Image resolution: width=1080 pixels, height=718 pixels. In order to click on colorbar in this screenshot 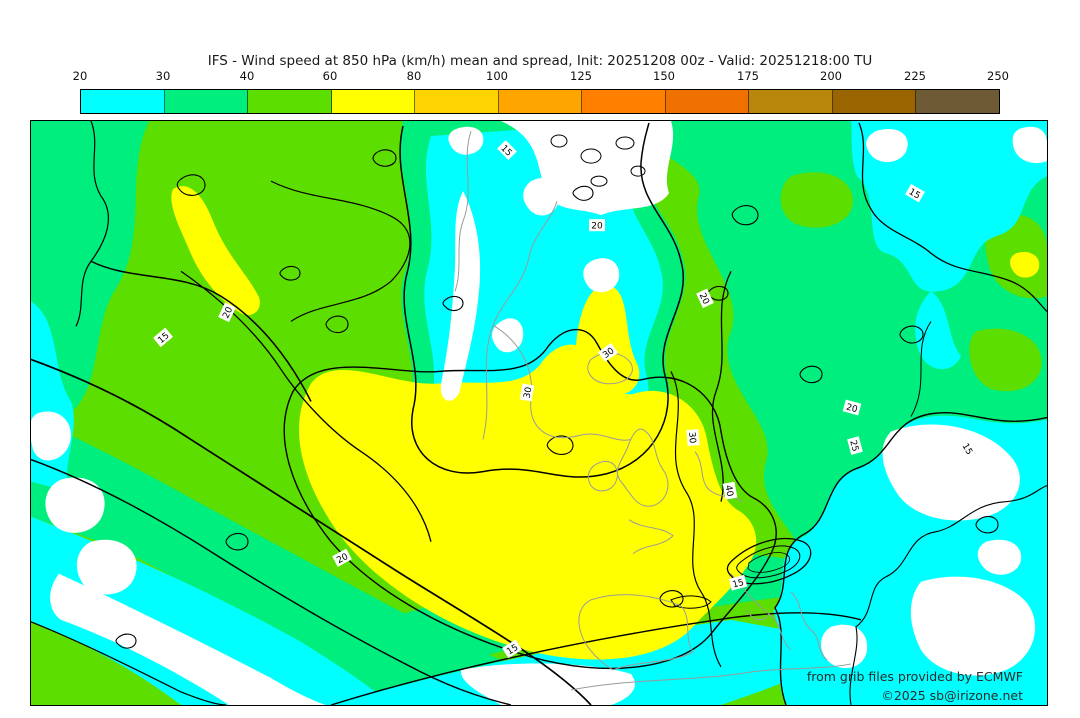, I will do `click(540, 101)`.